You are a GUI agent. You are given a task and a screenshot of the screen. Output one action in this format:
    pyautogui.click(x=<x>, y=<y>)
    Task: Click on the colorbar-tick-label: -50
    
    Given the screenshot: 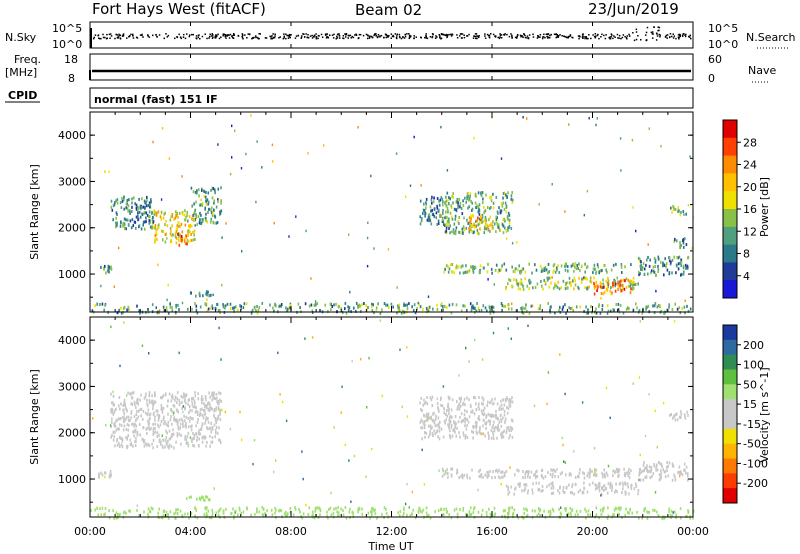 What is the action you would take?
    pyautogui.click(x=752, y=444)
    